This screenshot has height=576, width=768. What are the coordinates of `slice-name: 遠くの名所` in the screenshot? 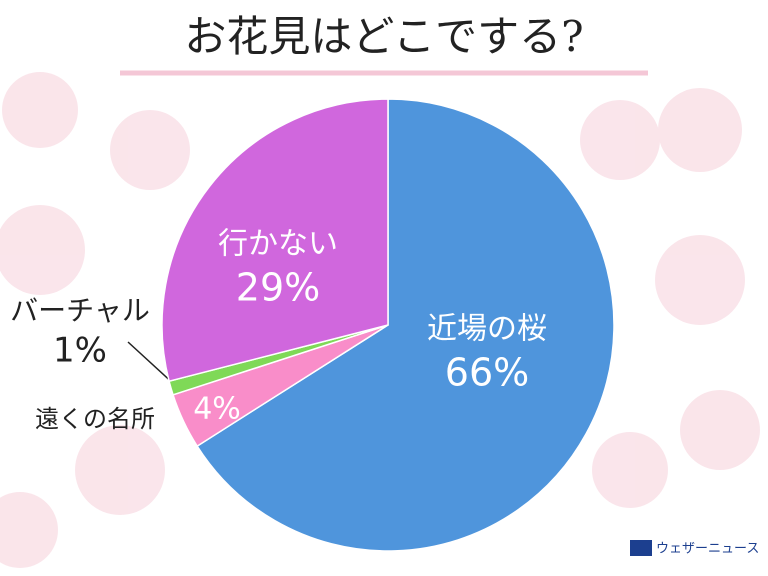 It's located at (95, 419).